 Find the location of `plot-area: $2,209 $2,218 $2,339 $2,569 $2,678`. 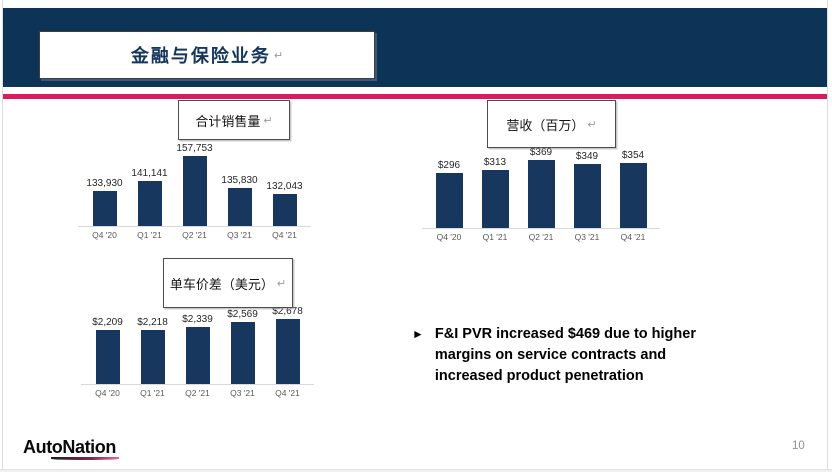

plot-area: $2,209 $2,218 $2,339 $2,569 $2,678 is located at coordinates (197, 343).